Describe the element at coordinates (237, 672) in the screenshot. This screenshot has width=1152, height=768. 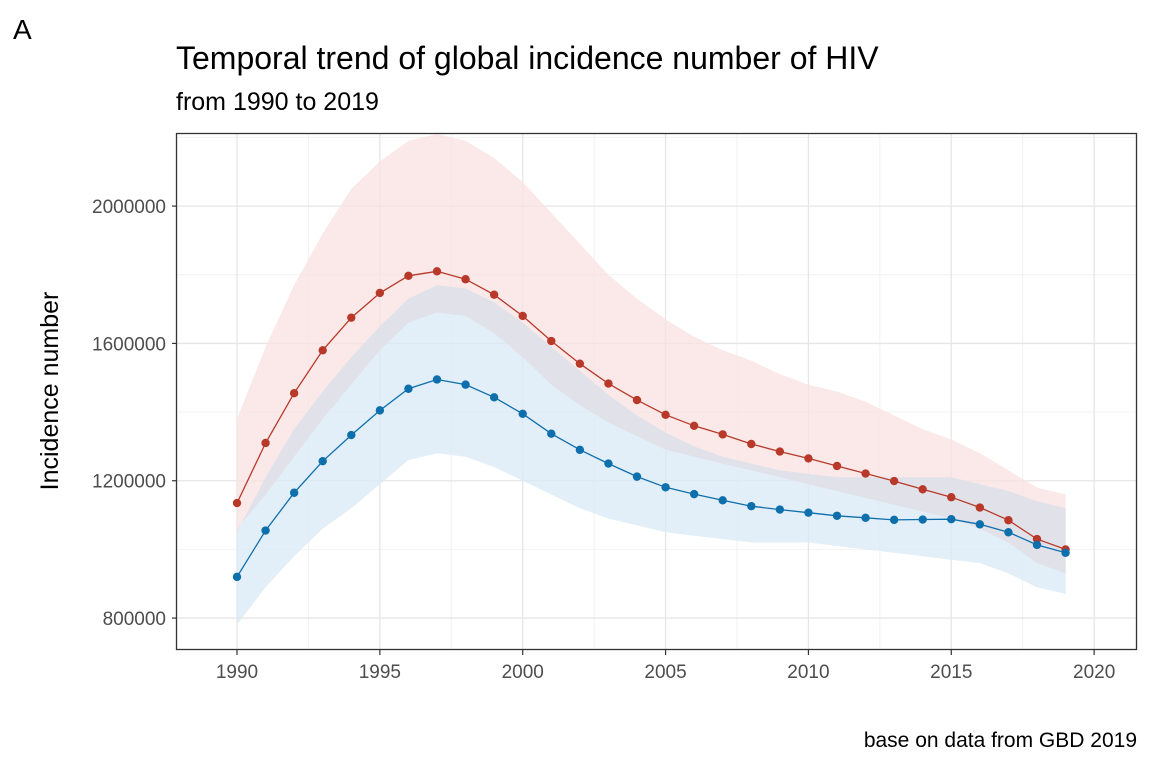
I see `x-tick-label: 1990` at that location.